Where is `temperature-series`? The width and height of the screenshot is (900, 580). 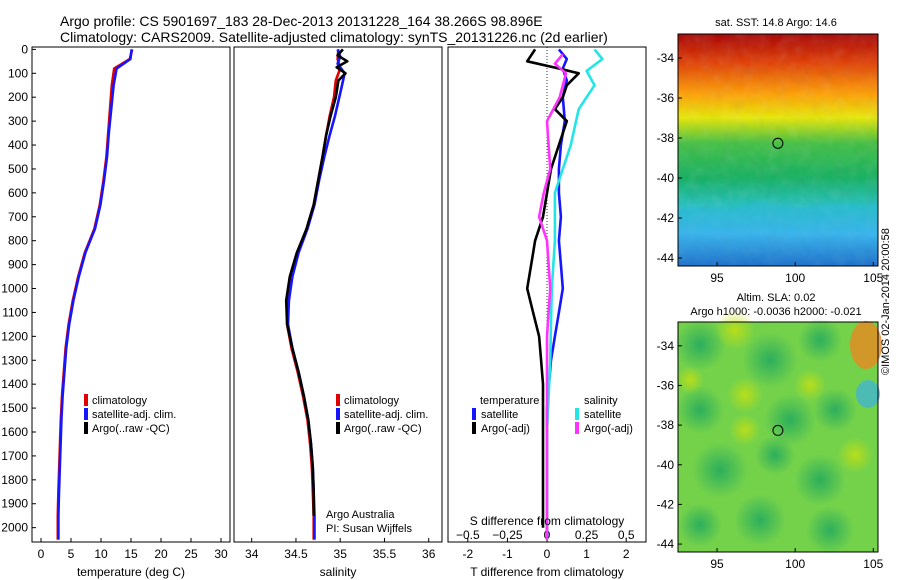 temperature-series is located at coordinates (95, 294).